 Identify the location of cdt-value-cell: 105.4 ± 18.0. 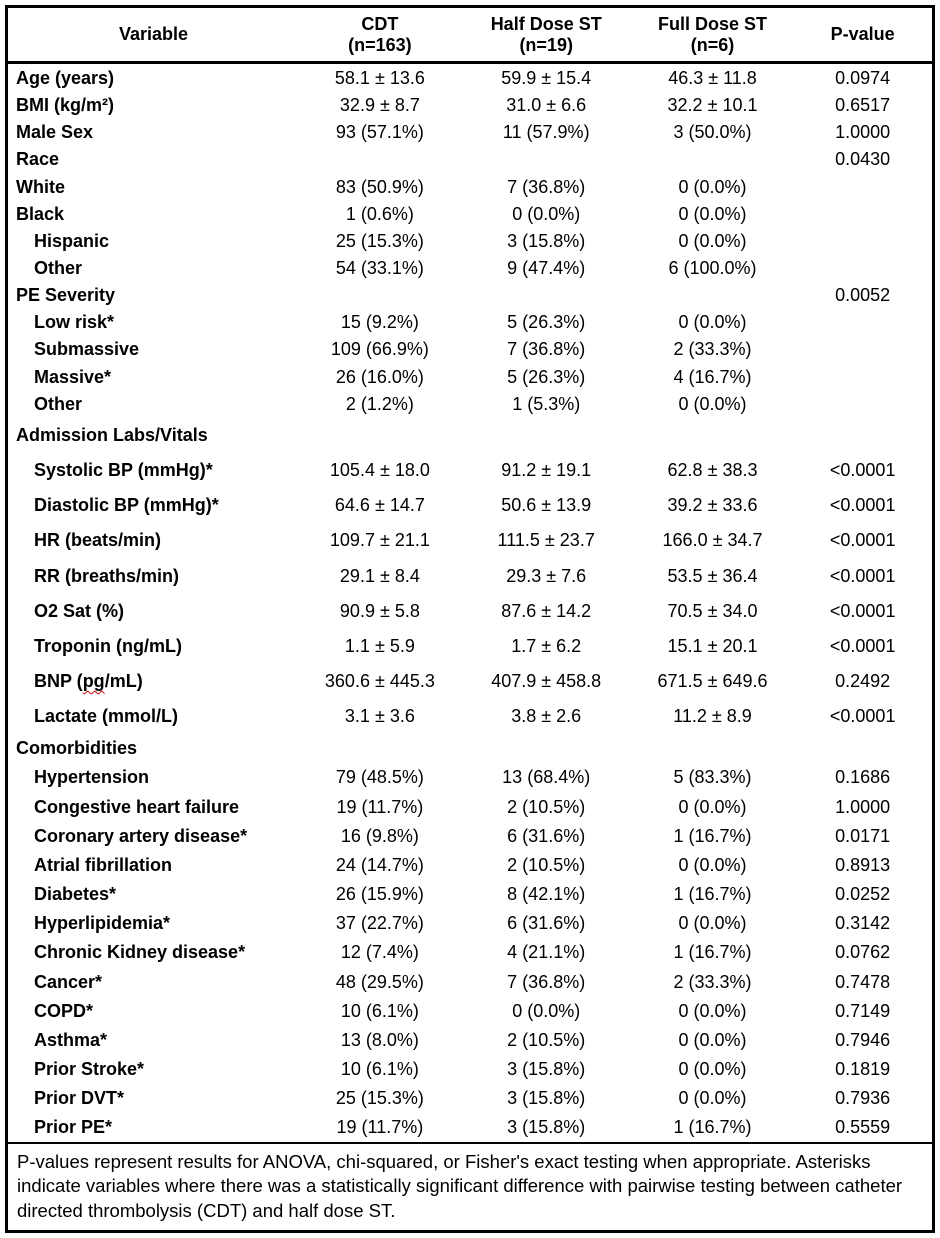
(379, 470).